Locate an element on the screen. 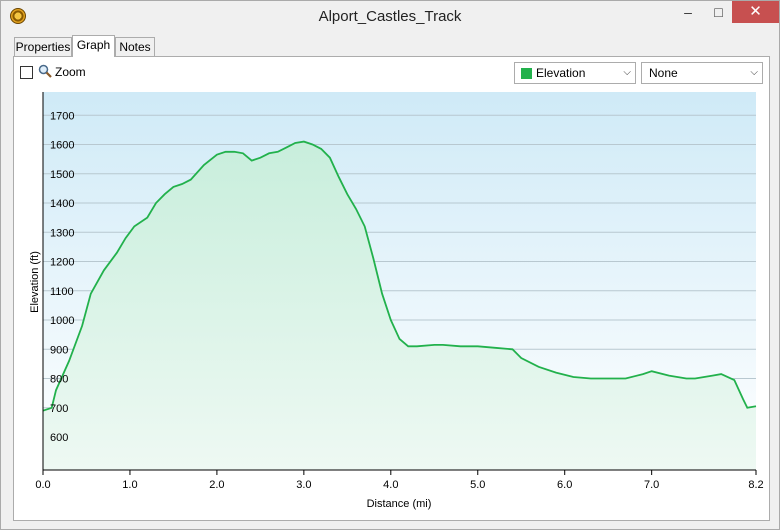  x-tick-label: 7.0 is located at coordinates (651, 485).